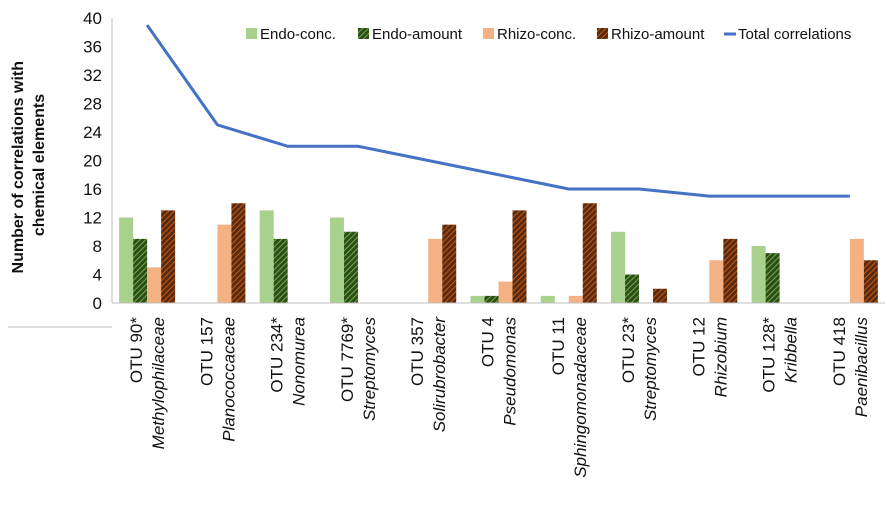 This screenshot has width=887, height=510. I want to click on y-tick-label: 16, so click(92, 189).